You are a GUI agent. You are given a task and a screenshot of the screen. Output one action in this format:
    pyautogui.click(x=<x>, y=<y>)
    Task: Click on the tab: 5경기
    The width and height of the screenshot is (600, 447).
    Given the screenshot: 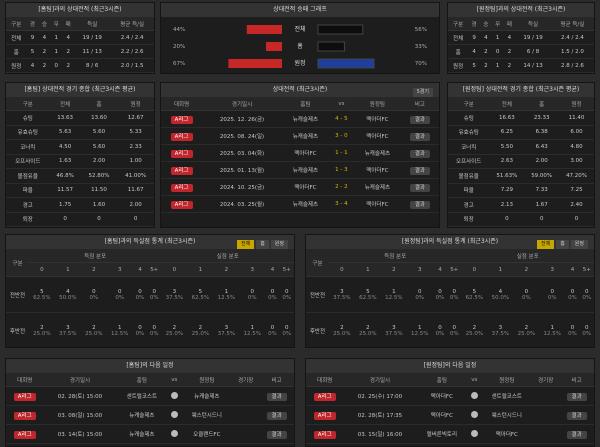 What is the action you would take?
    pyautogui.click(x=422, y=92)
    